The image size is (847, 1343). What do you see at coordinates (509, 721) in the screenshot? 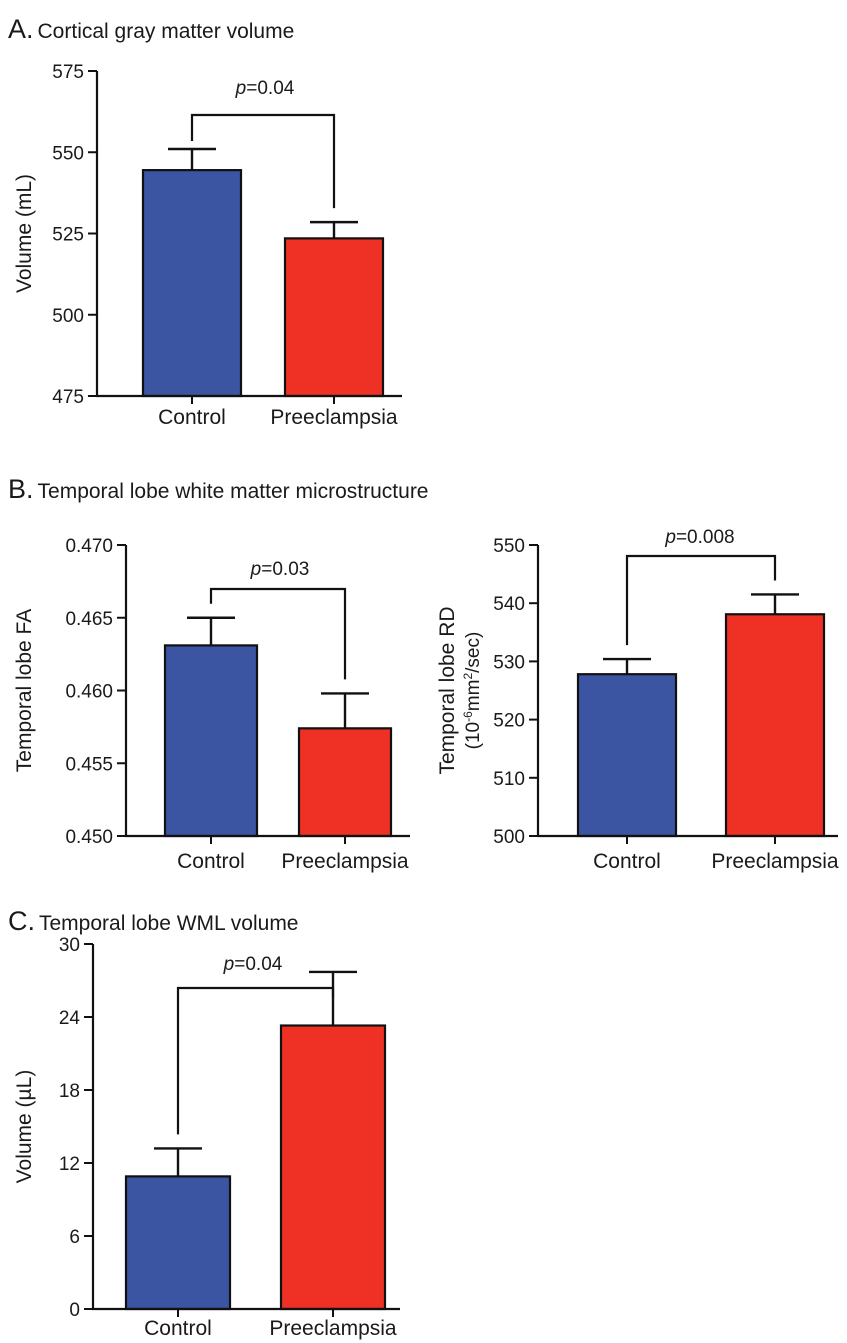
I see `y-tick-label: 520` at bounding box center [509, 721].